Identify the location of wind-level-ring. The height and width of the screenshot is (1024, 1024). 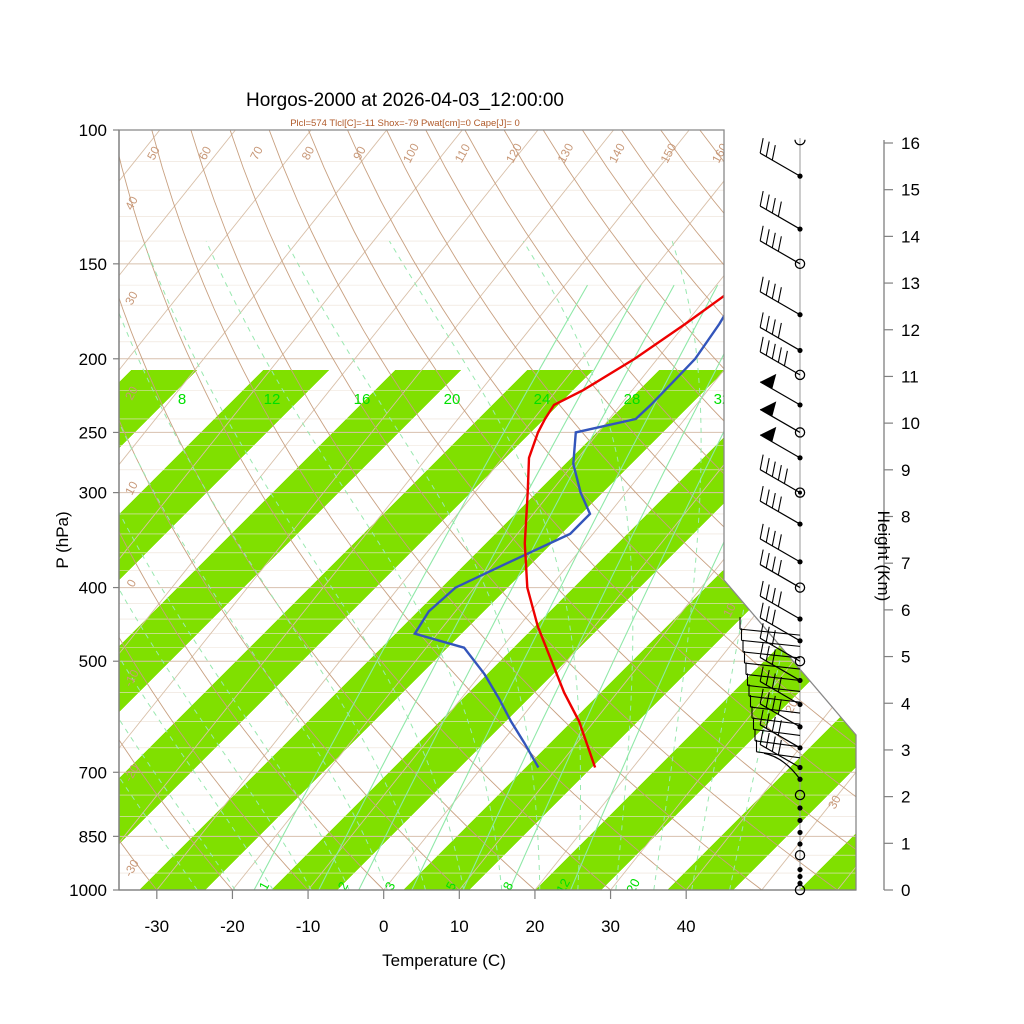
(800, 492).